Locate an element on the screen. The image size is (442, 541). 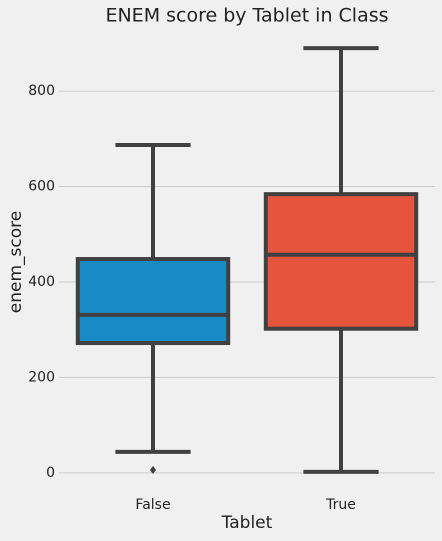
outlier is located at coordinates (153, 469).